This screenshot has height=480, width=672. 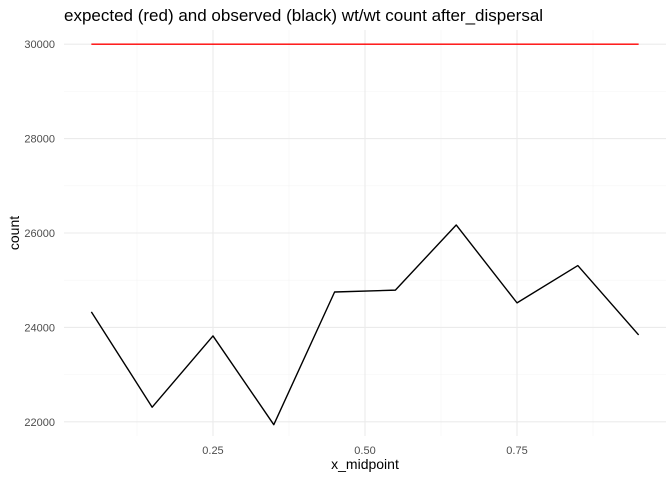 I want to click on y-tick-label: 26000, so click(x=39, y=234).